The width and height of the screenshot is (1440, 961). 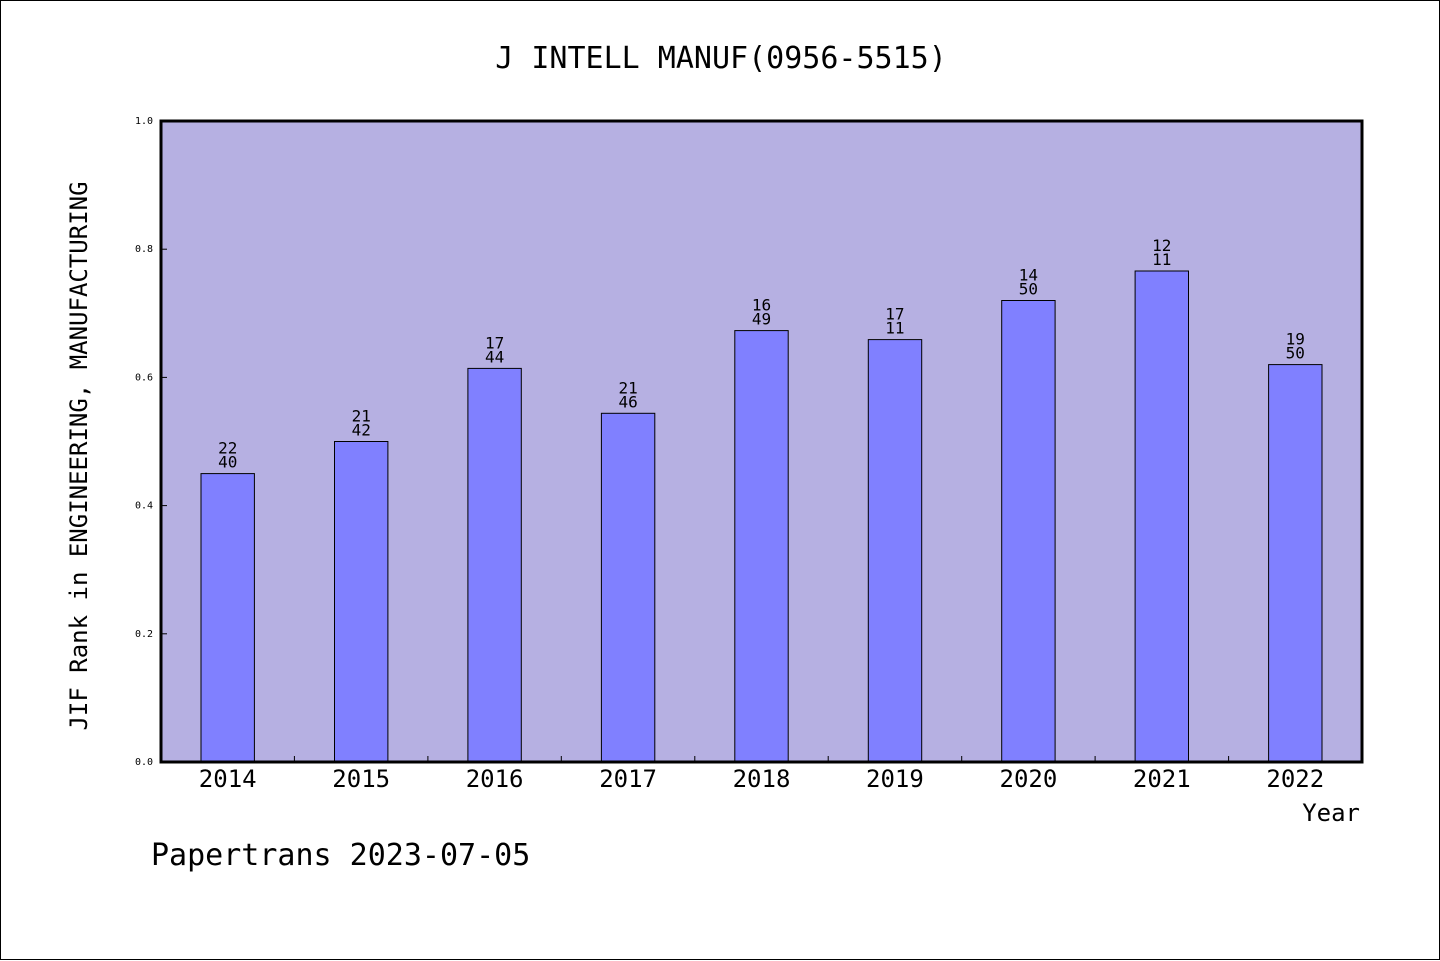 I want to click on y-tick-label-0.0: 0.0, so click(x=144, y=762).